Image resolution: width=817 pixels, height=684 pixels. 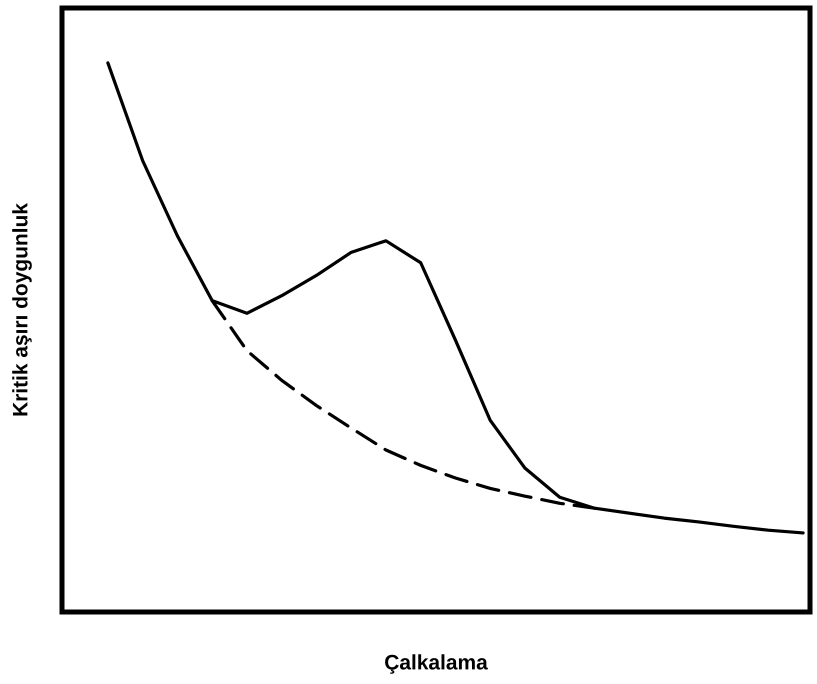 What do you see at coordinates (436, 664) in the screenshot?
I see `x-axis-title: Çalkalama` at bounding box center [436, 664].